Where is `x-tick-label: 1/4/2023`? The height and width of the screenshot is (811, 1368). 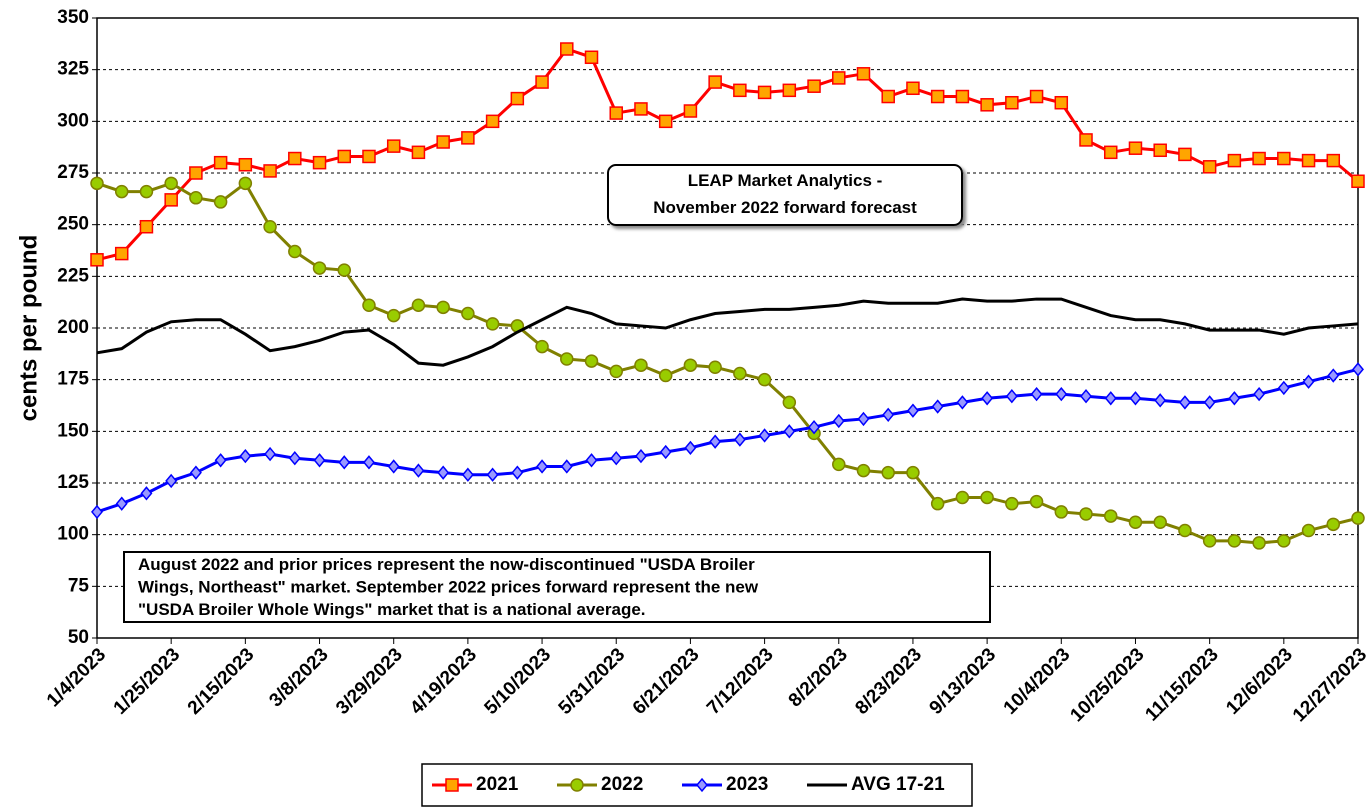 x-tick-label: 1/4/2023 is located at coordinates (76, 677).